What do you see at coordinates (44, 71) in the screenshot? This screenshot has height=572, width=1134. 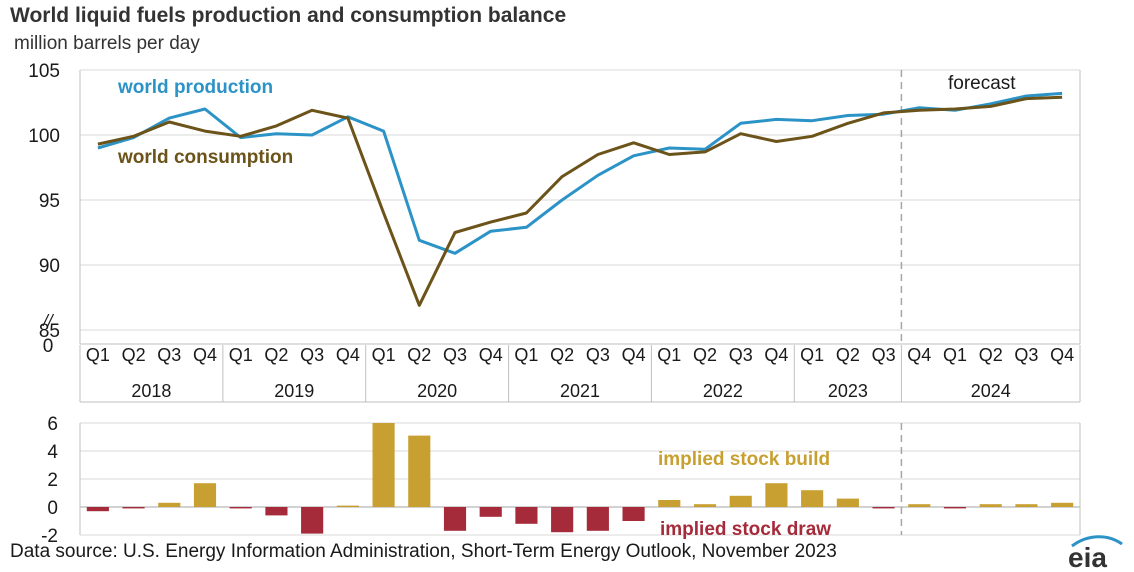 I see `y-tick-label: 105` at bounding box center [44, 71].